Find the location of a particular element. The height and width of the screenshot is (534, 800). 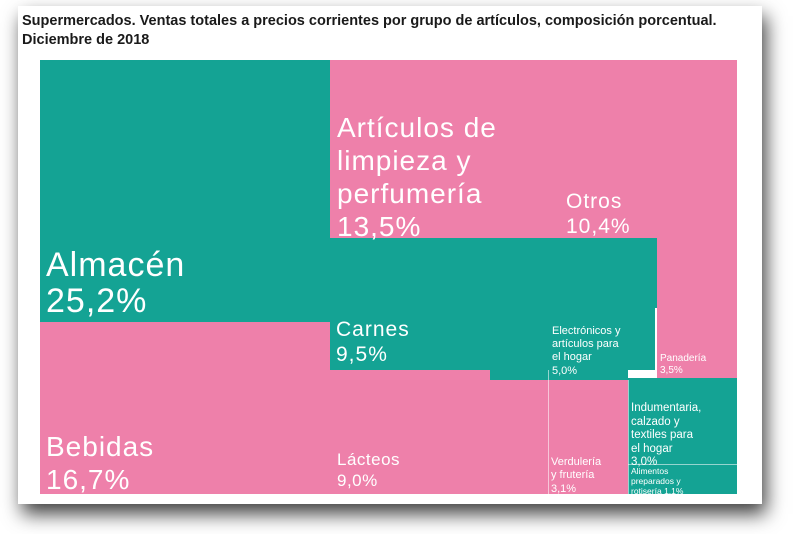

tile-value-label: 9,0% is located at coordinates (357, 480).